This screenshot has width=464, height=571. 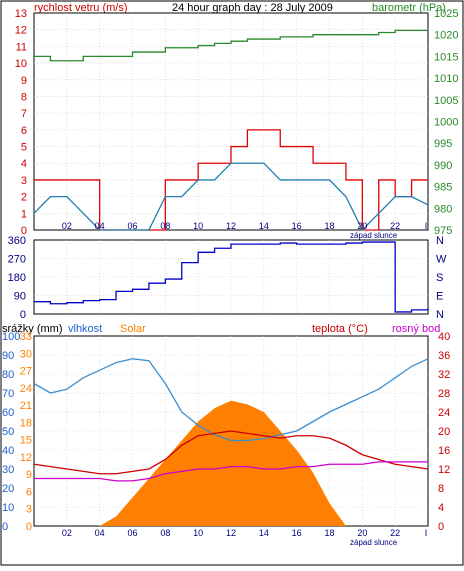 I want to click on y-tick-label-direction: 90, so click(x=20, y=297).